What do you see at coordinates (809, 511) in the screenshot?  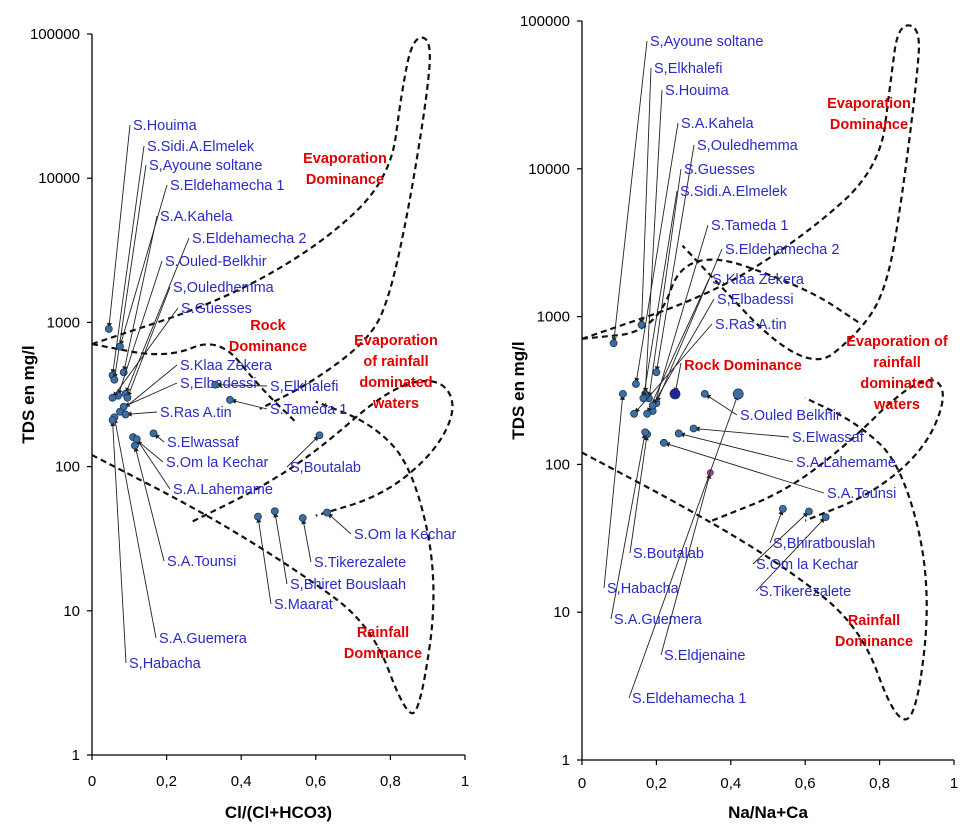 I see `data-point-s-om-la-kechar` at bounding box center [809, 511].